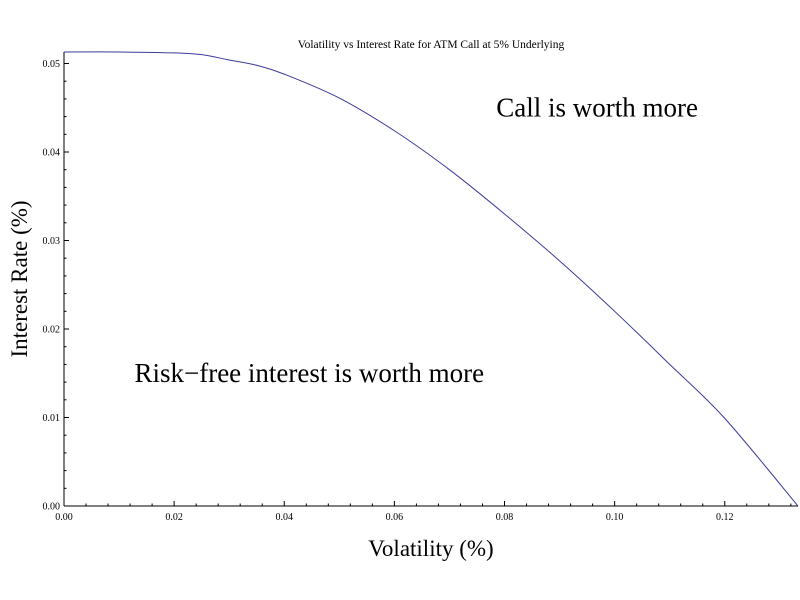  Describe the element at coordinates (615, 517) in the screenshot. I see `x-tick-label: 0.10` at that location.